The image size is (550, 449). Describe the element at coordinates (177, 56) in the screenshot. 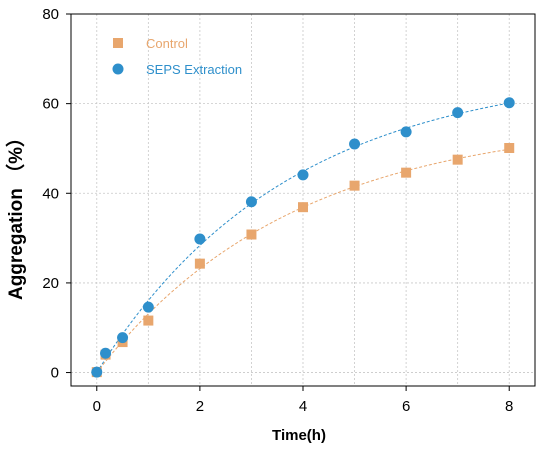

I see `legend: Control SEPS Extraction` at that location.